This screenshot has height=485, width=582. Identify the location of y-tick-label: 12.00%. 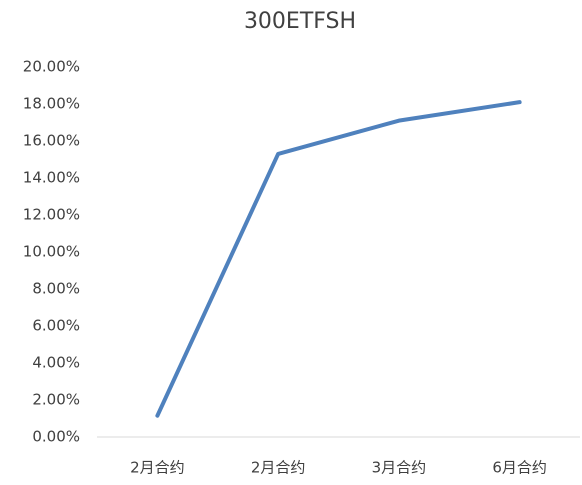
(51, 215).